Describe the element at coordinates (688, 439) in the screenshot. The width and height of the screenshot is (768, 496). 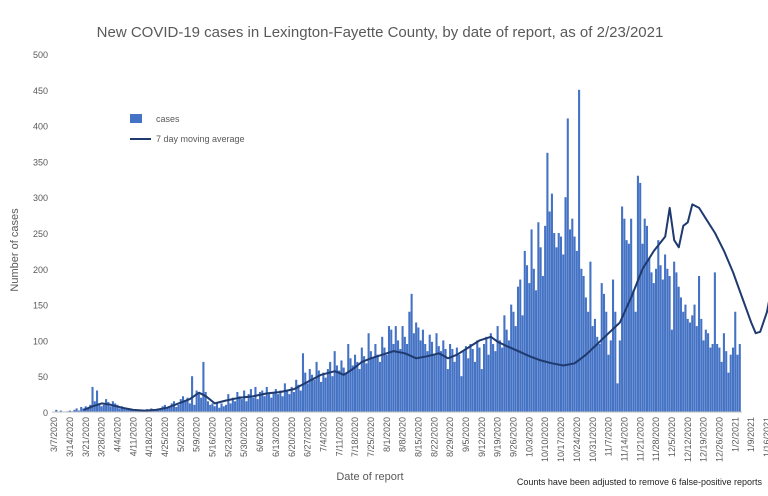
I see `x-tick-label: 12/12/2020` at that location.